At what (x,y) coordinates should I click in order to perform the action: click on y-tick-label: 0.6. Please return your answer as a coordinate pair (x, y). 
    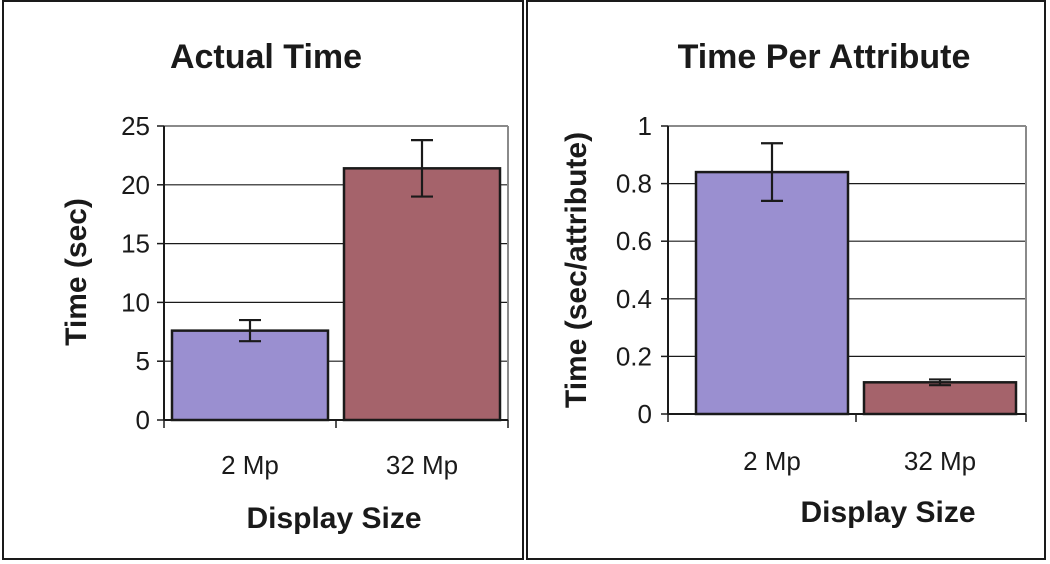
    Looking at the image, I should click on (634, 241).